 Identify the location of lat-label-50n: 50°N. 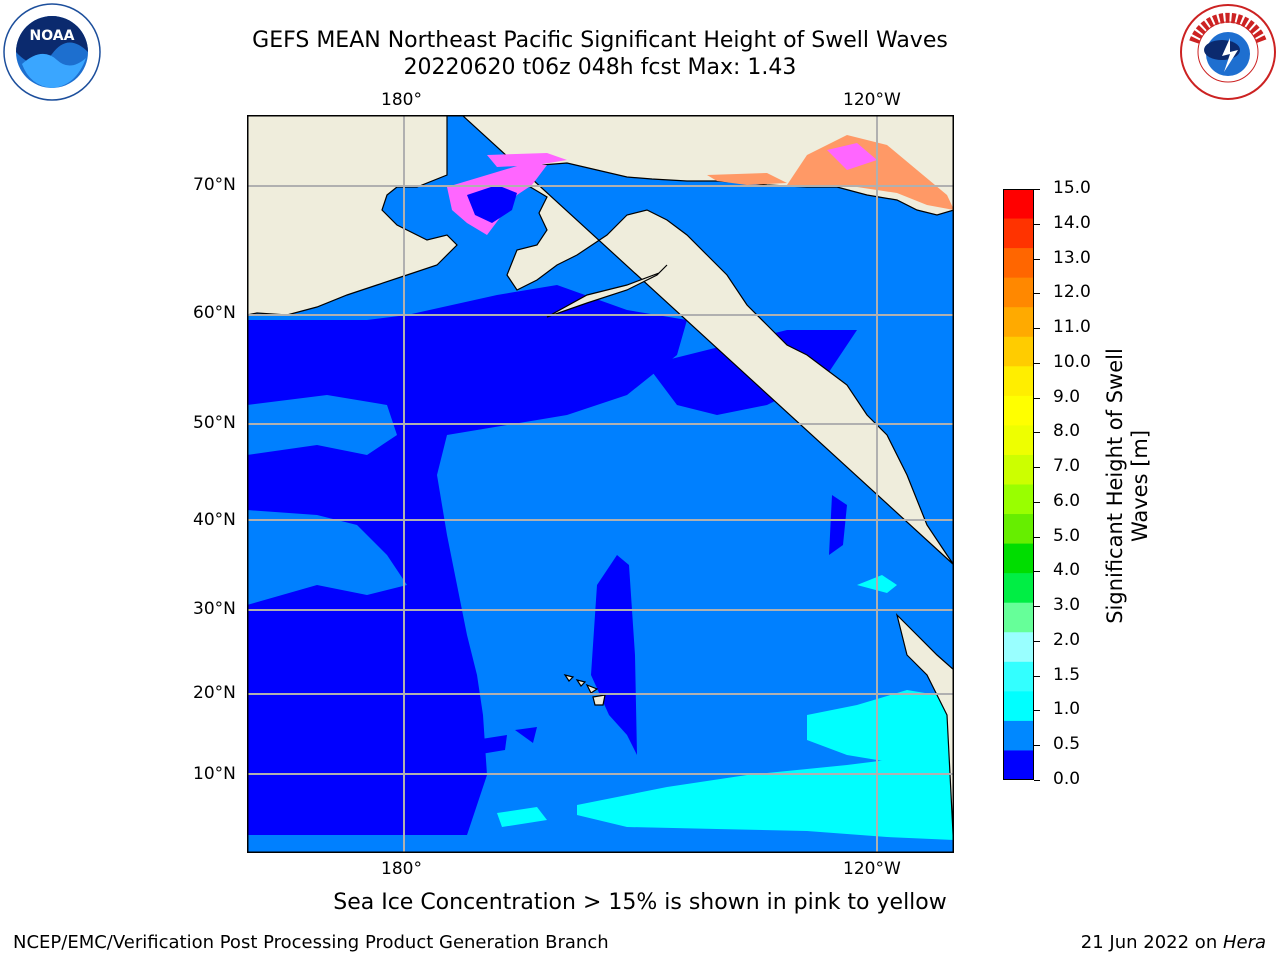
(214, 423).